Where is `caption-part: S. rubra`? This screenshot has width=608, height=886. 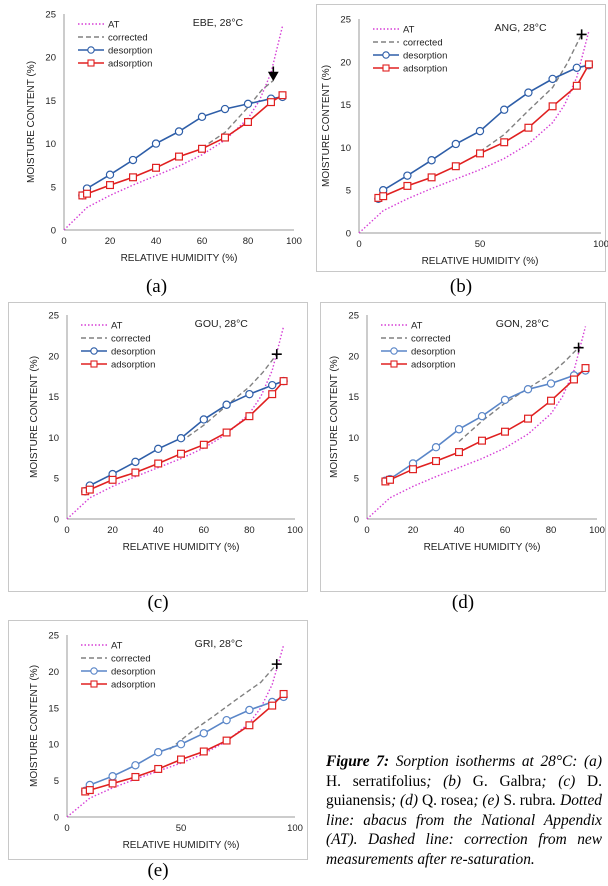 caption-part: S. rubra is located at coordinates (528, 801).